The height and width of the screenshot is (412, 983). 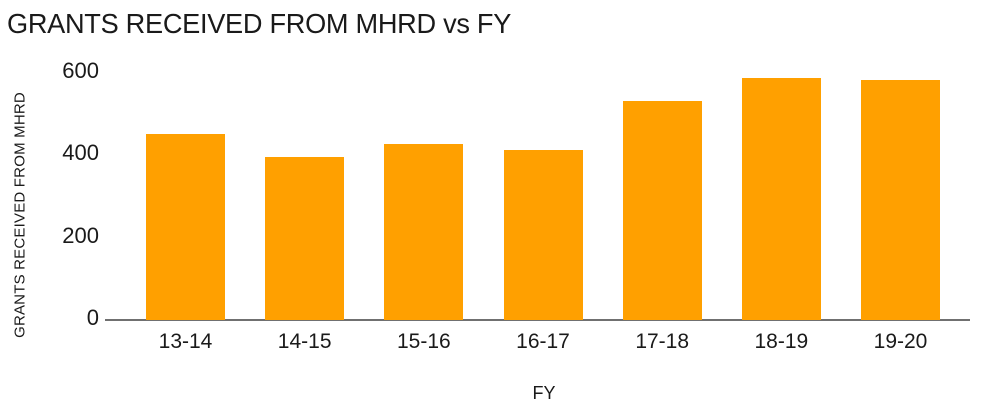 I want to click on x-tick-label: 19-20, so click(x=900, y=341).